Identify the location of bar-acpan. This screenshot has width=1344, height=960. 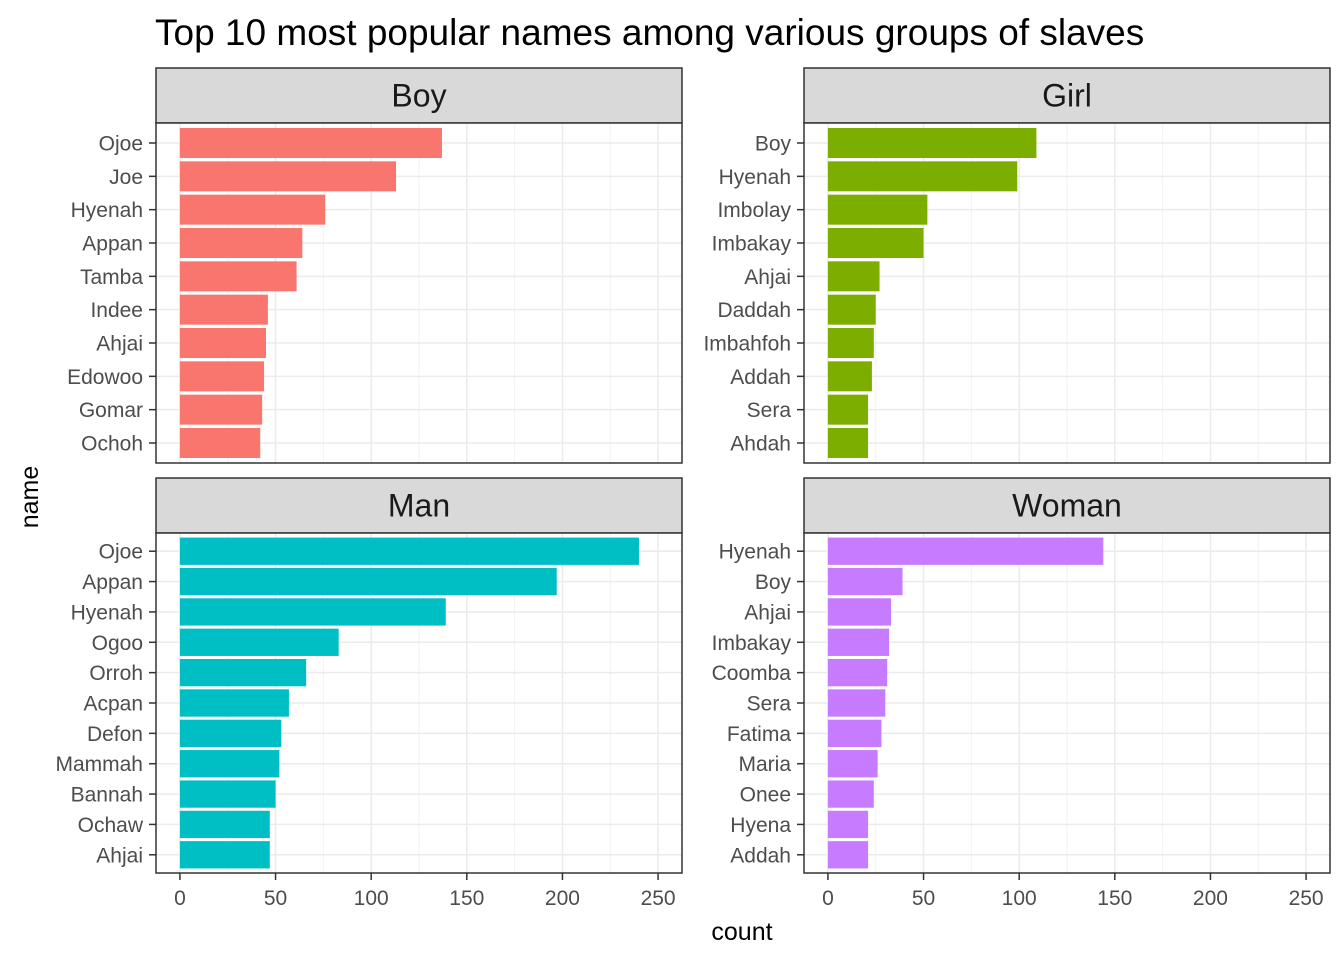
(234, 703).